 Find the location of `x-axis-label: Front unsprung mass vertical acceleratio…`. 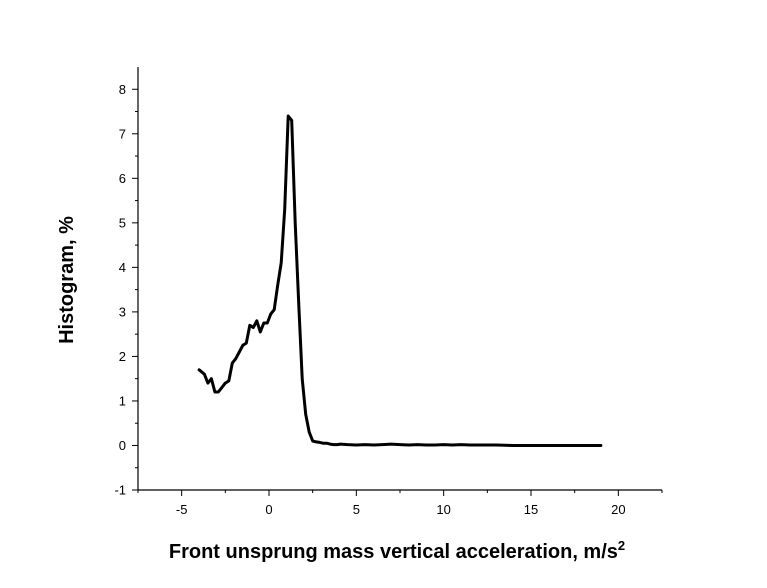

x-axis-label: Front unsprung mass vertical acceleratio… is located at coordinates (397, 550).